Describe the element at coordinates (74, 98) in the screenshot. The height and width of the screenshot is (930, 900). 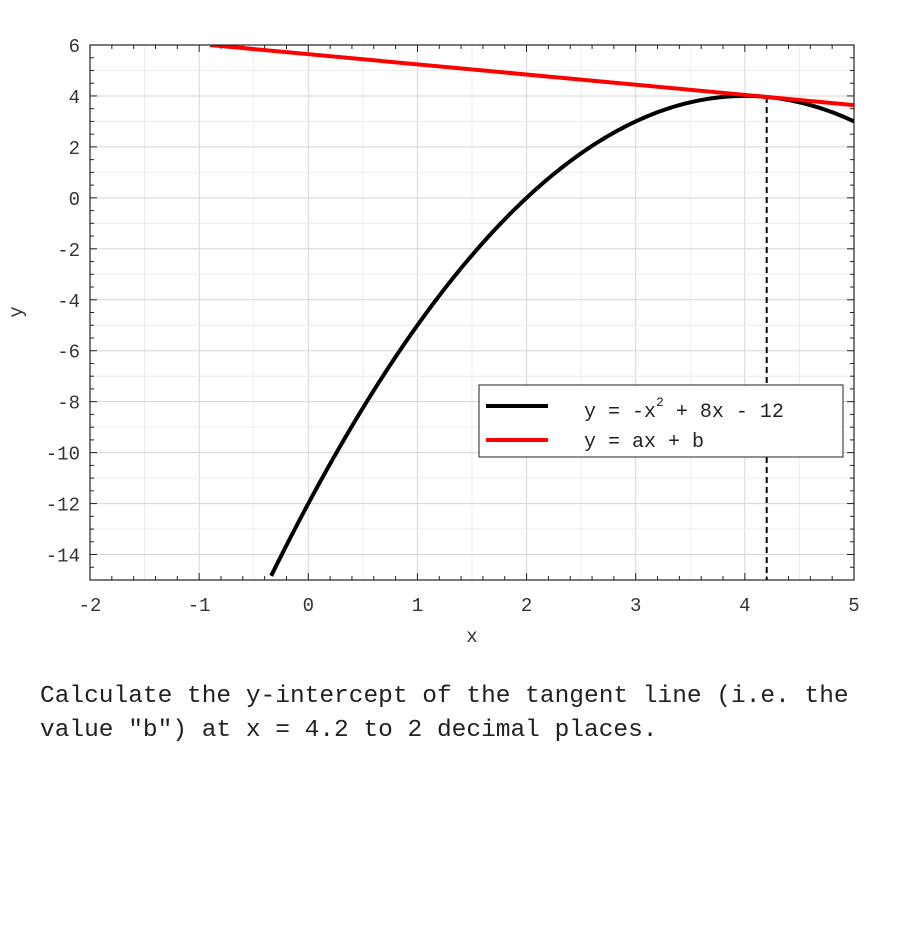
I see `y-tick-label: 4` at that location.